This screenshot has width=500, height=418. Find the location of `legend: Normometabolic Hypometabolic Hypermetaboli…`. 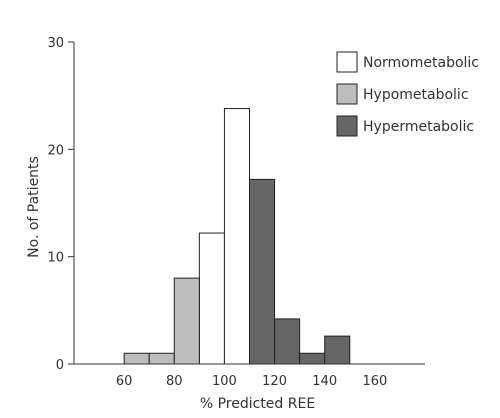

legend: Normometabolic Hypometabolic Hypermetaboli… is located at coordinates (407, 94).